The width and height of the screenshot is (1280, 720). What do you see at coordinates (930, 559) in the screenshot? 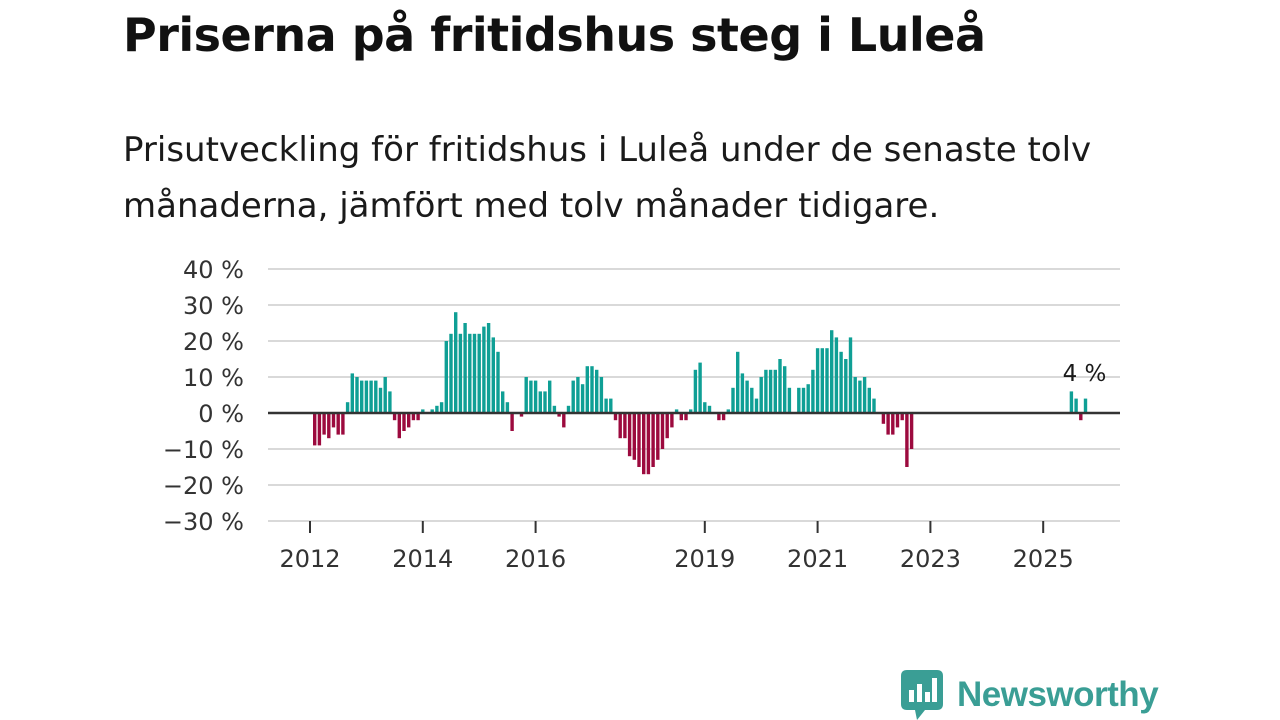
I see `x-tick-label: 2023` at bounding box center [930, 559].